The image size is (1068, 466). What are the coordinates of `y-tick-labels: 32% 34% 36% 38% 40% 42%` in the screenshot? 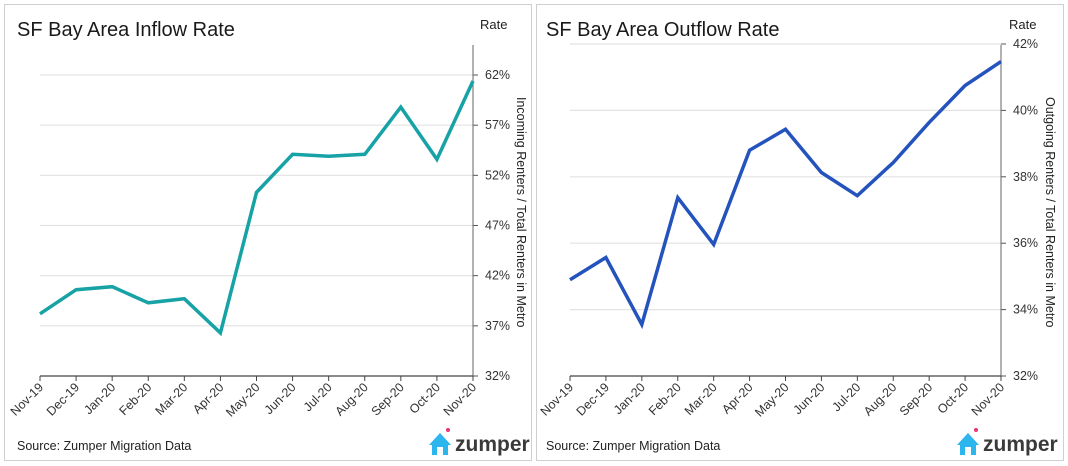 It's located at (1025, 210).